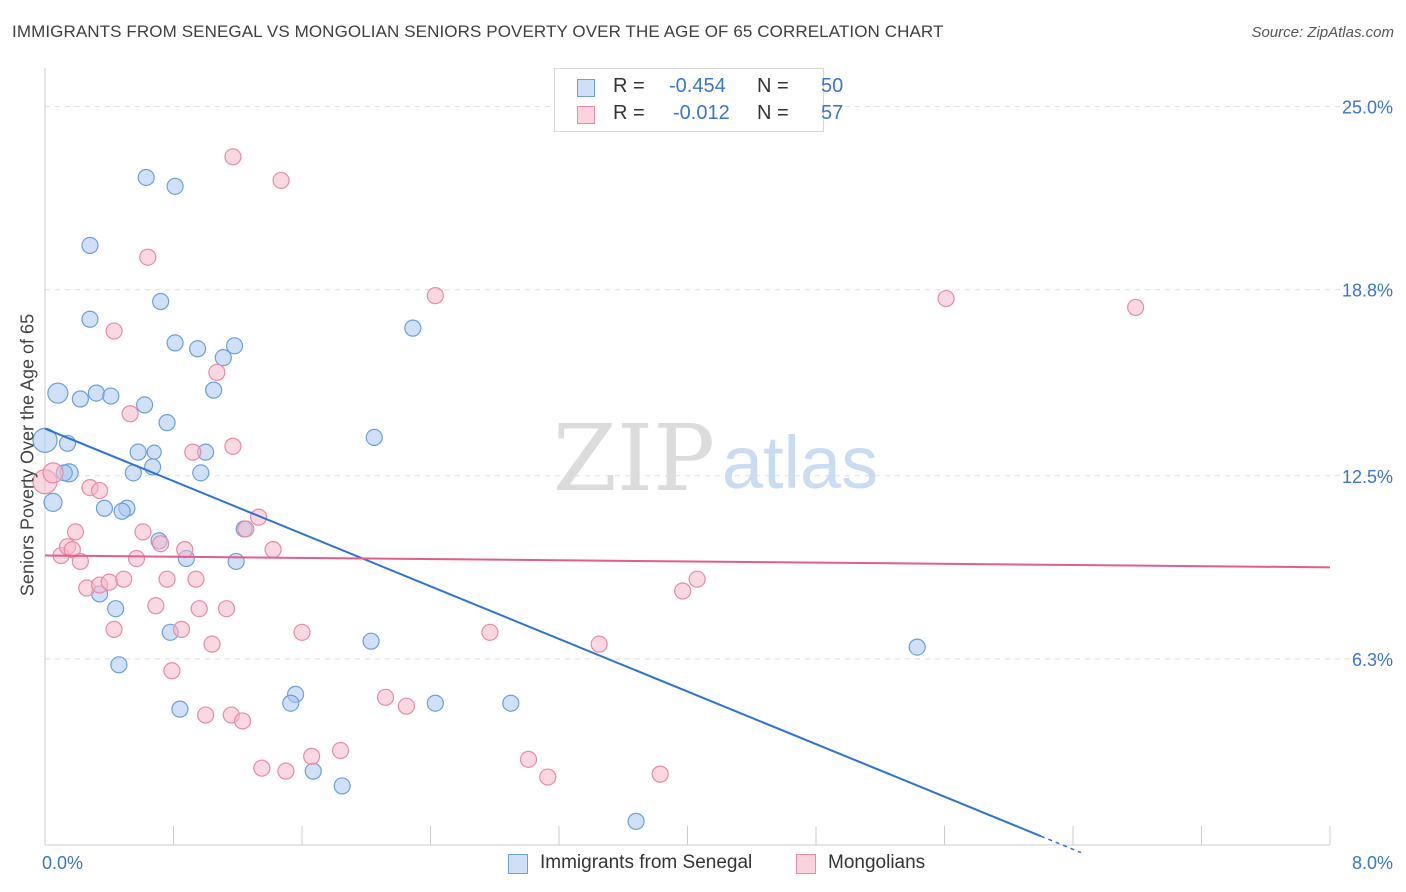 This screenshot has height=892, width=1406. I want to click on y-tick-label: 12.5%, so click(1367, 477).